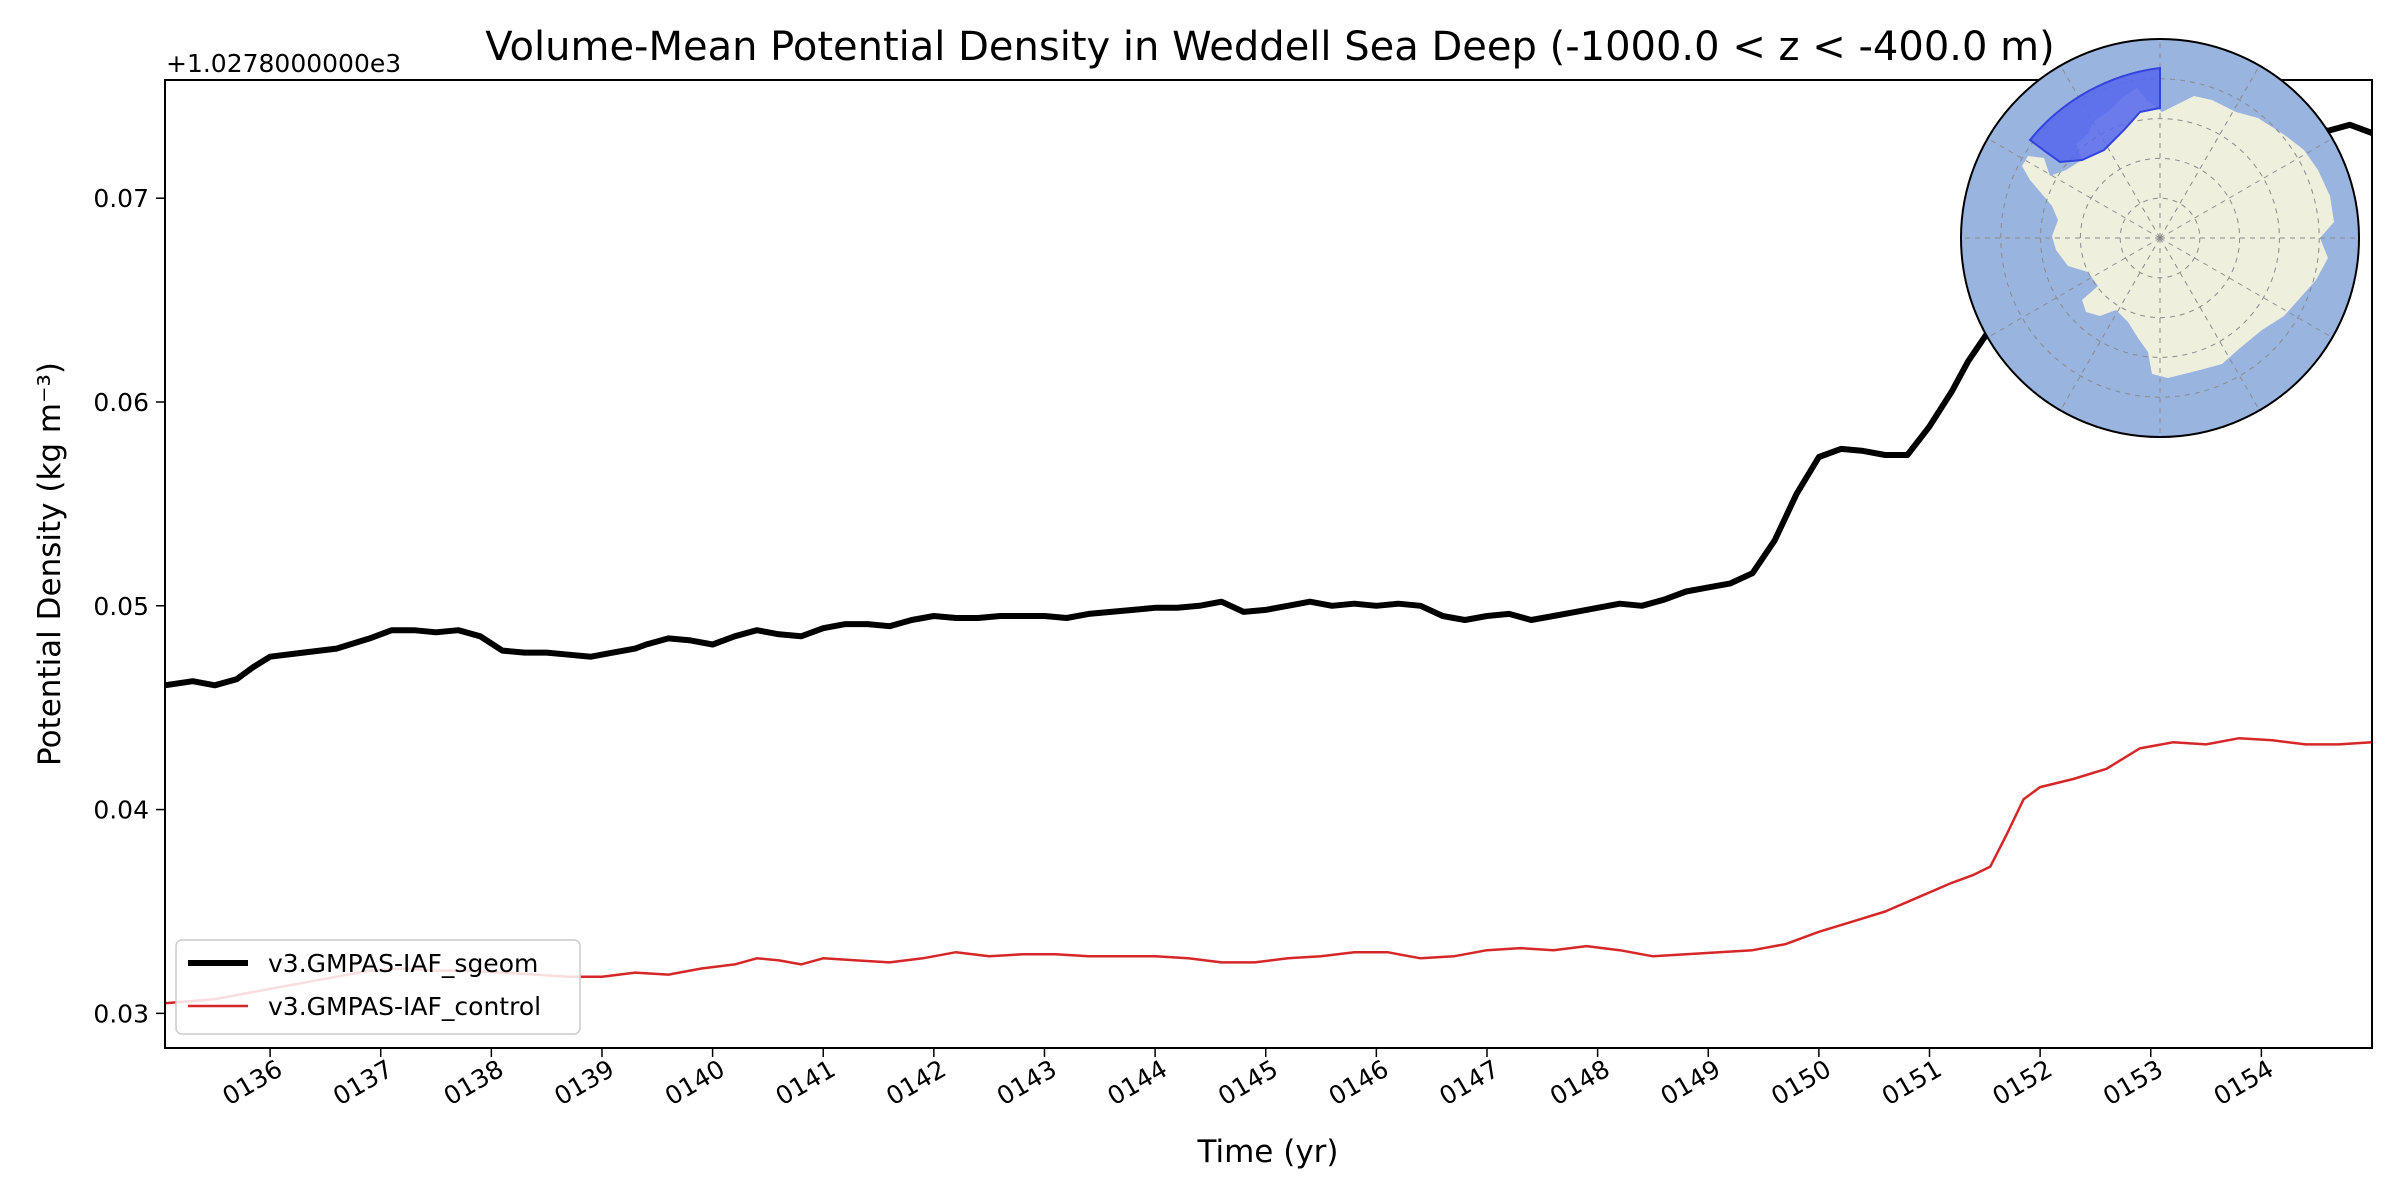  I want to click on y-axis: 0.03 0.04 0.05 0.06 0.07, so click(129, 606).